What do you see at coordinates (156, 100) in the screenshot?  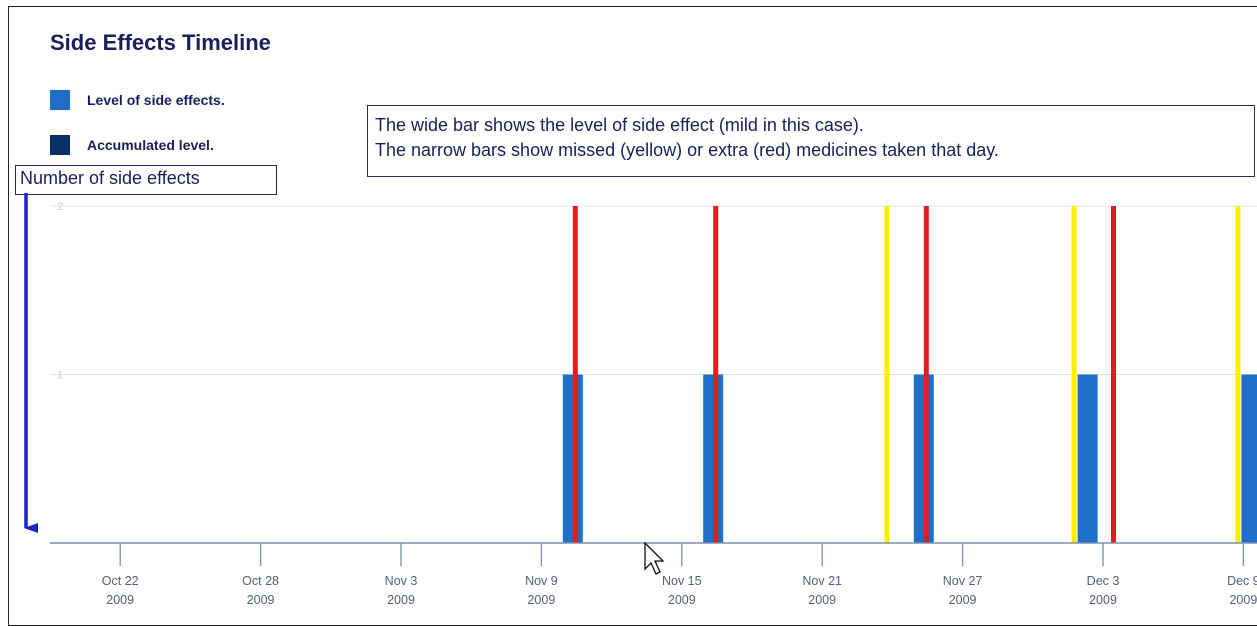 I see `legend-label-level: Level of side effects.` at bounding box center [156, 100].